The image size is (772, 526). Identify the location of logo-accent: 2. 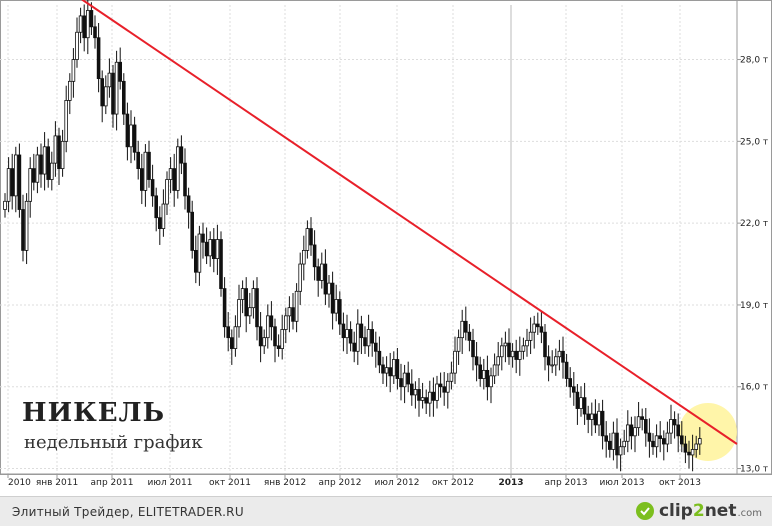
(698, 511).